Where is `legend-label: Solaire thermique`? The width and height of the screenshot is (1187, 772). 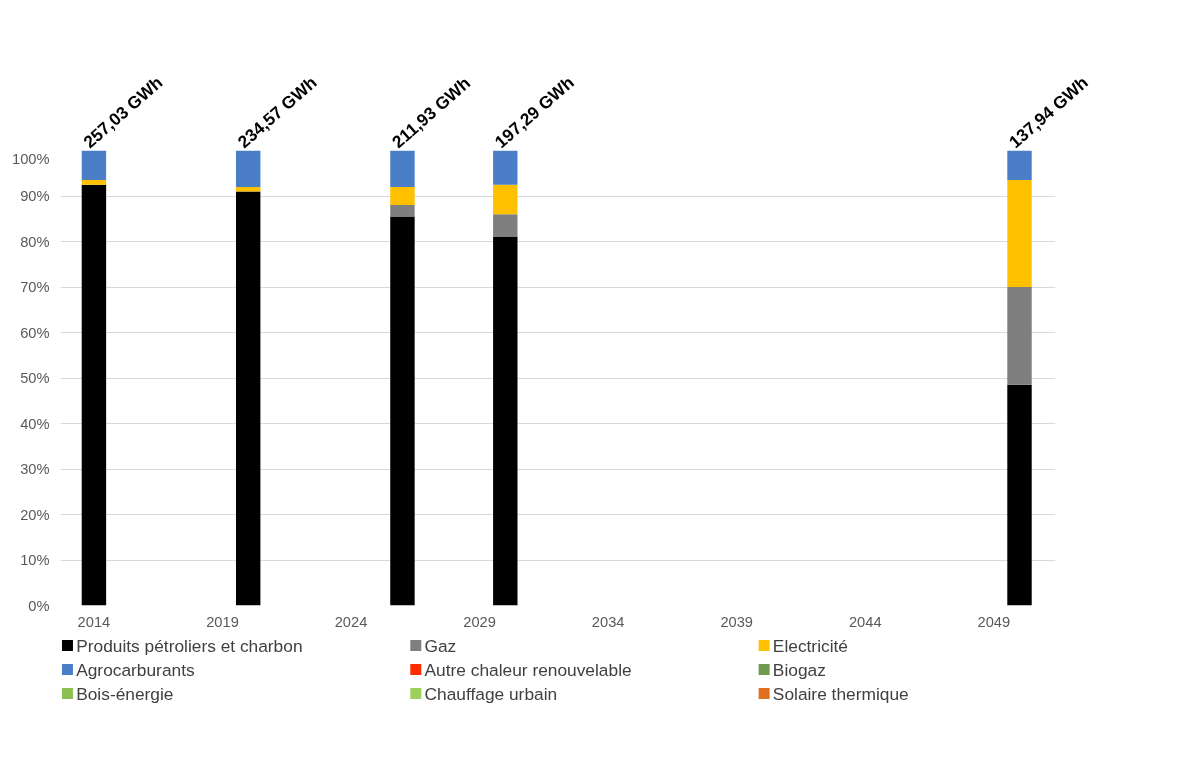 legend-label: Solaire thermique is located at coordinates (840, 693).